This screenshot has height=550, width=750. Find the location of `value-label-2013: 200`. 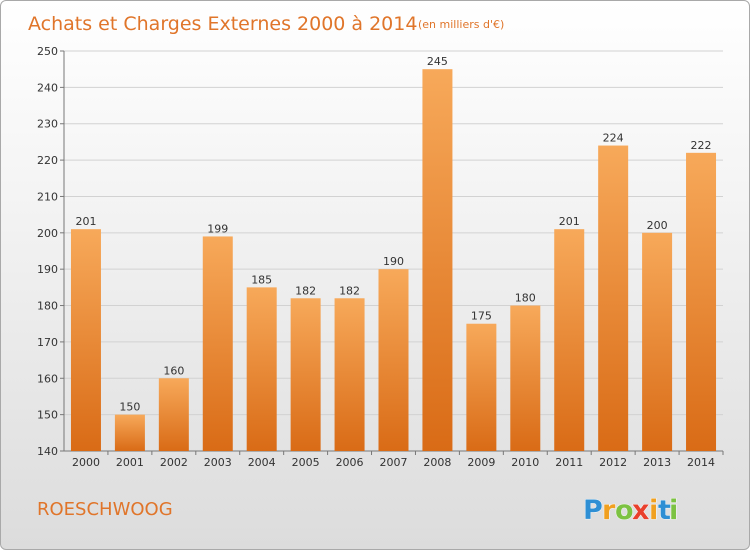

value-label-2013: 200 is located at coordinates (657, 225).